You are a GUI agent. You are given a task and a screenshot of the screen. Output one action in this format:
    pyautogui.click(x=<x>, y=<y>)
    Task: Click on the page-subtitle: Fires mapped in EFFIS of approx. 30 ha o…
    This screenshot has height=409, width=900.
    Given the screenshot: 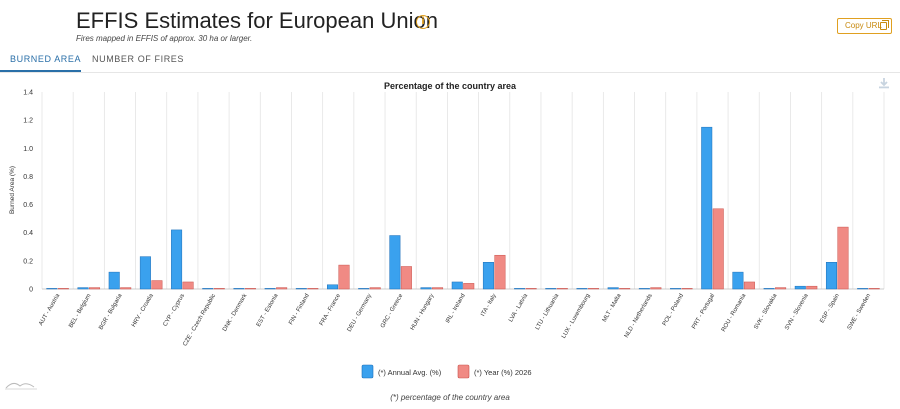 What is the action you would take?
    pyautogui.click(x=164, y=38)
    